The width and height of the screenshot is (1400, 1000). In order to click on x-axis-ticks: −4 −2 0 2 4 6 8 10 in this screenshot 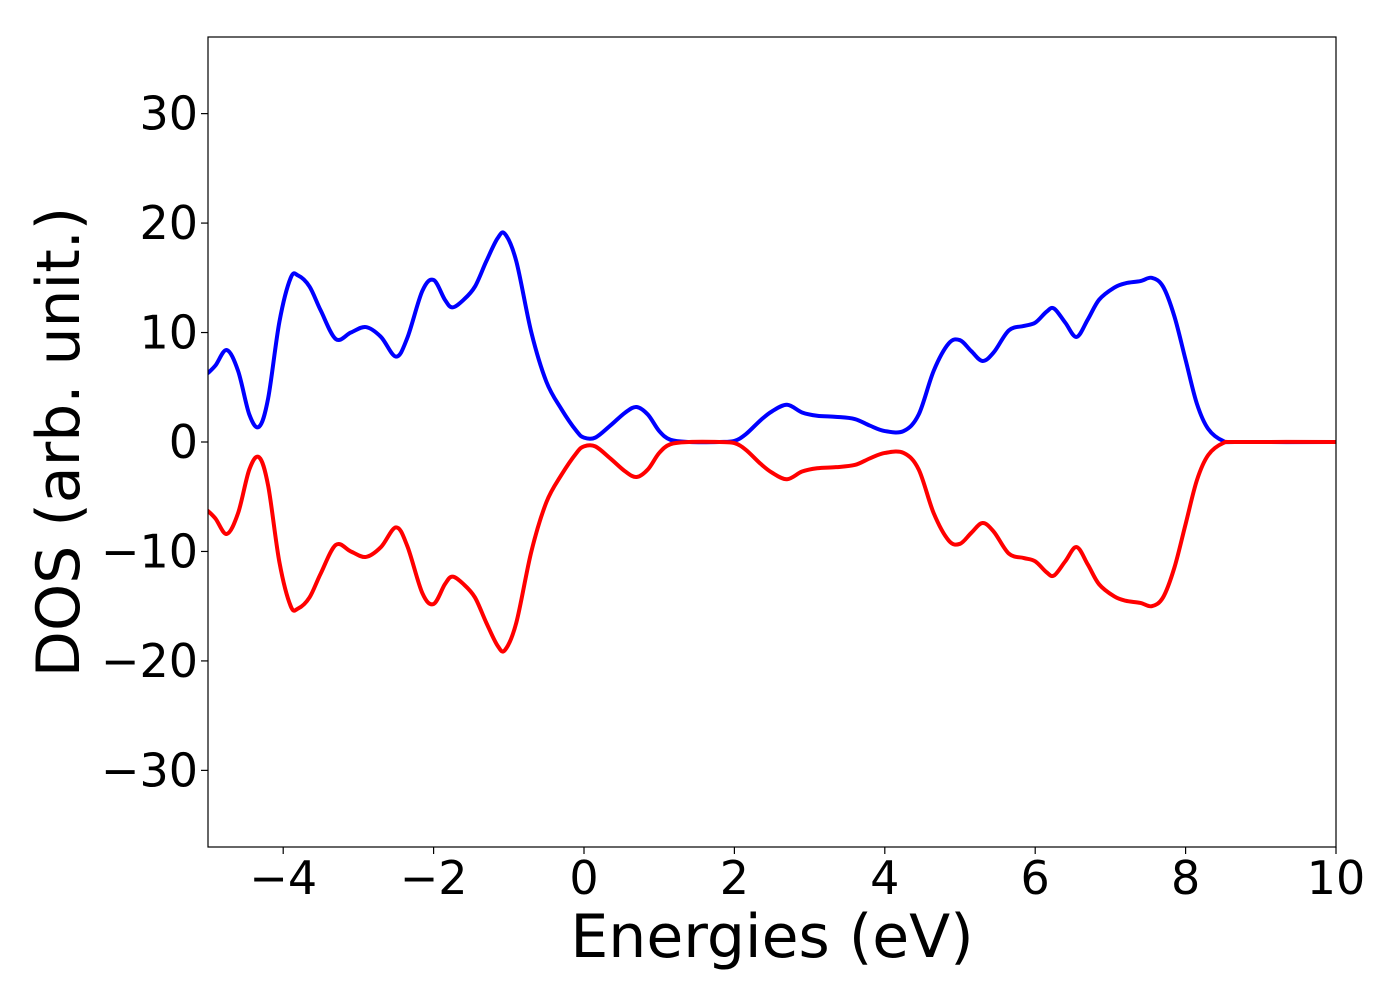, I will do `click(807, 876)`.